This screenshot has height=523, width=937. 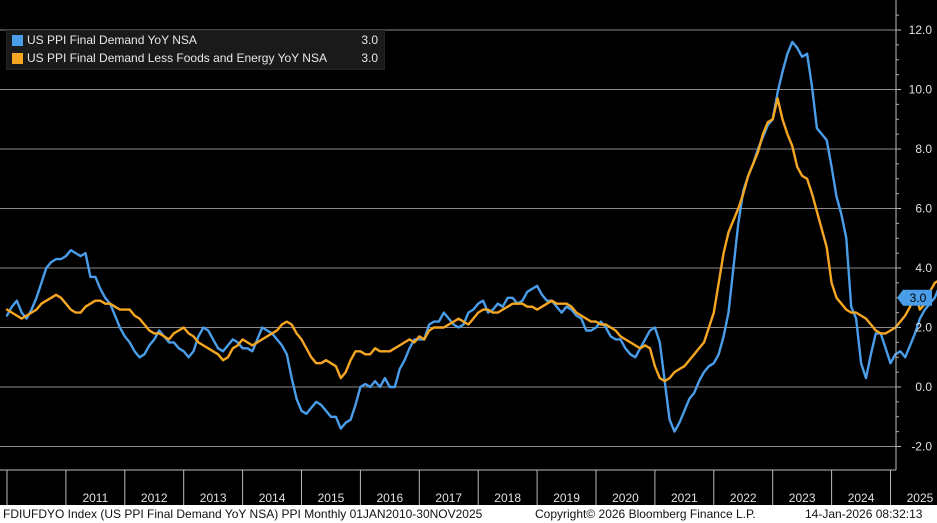 What do you see at coordinates (923, 268) in the screenshot?
I see `y-tick-label: 4.0` at bounding box center [923, 268].